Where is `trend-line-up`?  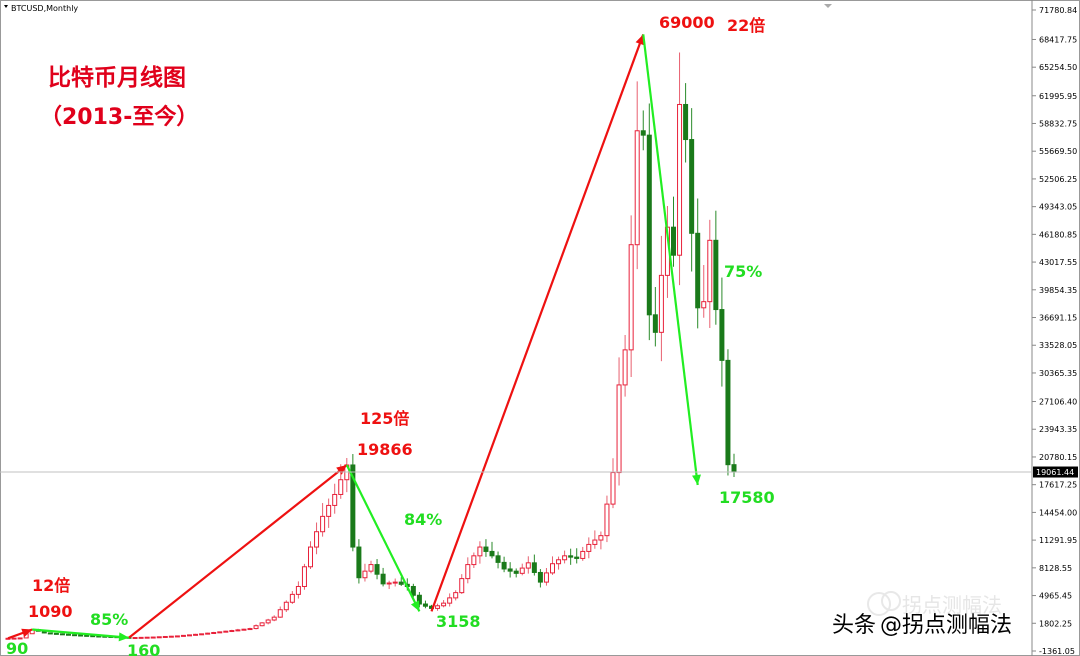 trend-line-up is located at coordinates (238, 551).